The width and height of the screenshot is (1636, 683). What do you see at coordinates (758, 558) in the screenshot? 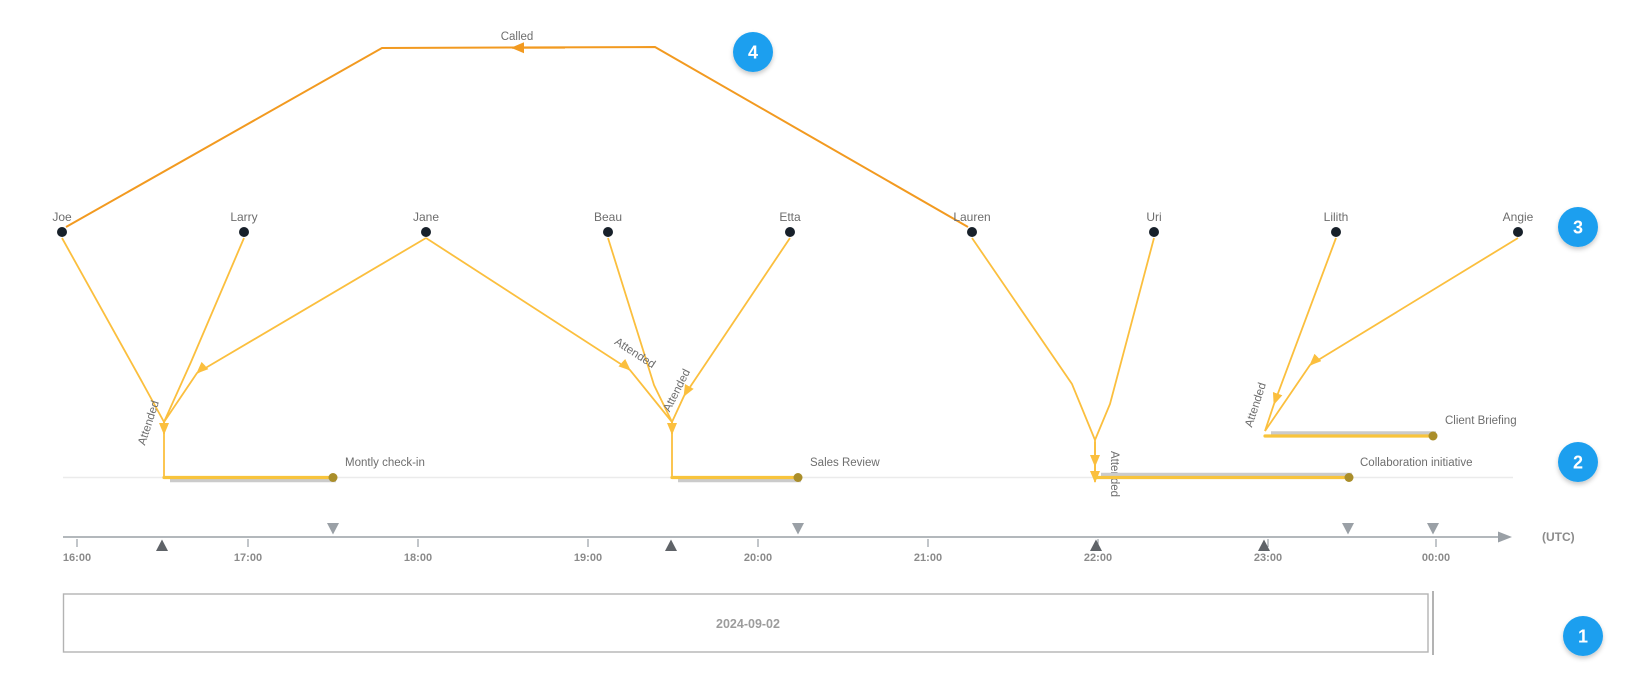
I see `tick-label: 20:00` at bounding box center [758, 558].